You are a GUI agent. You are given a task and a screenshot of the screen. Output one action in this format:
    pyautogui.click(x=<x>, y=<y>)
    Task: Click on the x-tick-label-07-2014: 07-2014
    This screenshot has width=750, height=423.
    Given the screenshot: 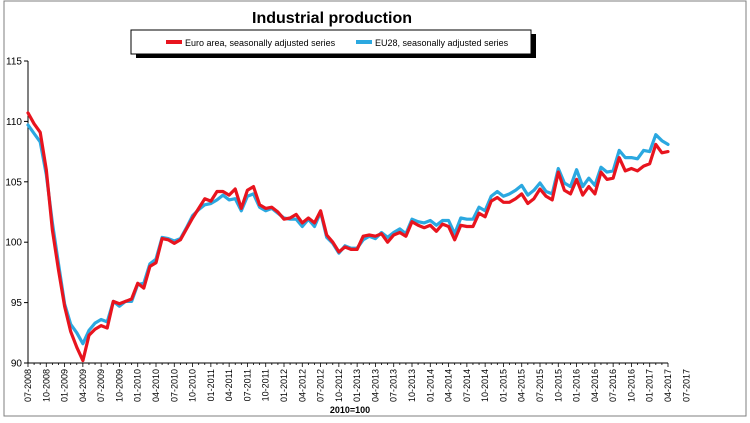 What is the action you would take?
    pyautogui.click(x=467, y=385)
    